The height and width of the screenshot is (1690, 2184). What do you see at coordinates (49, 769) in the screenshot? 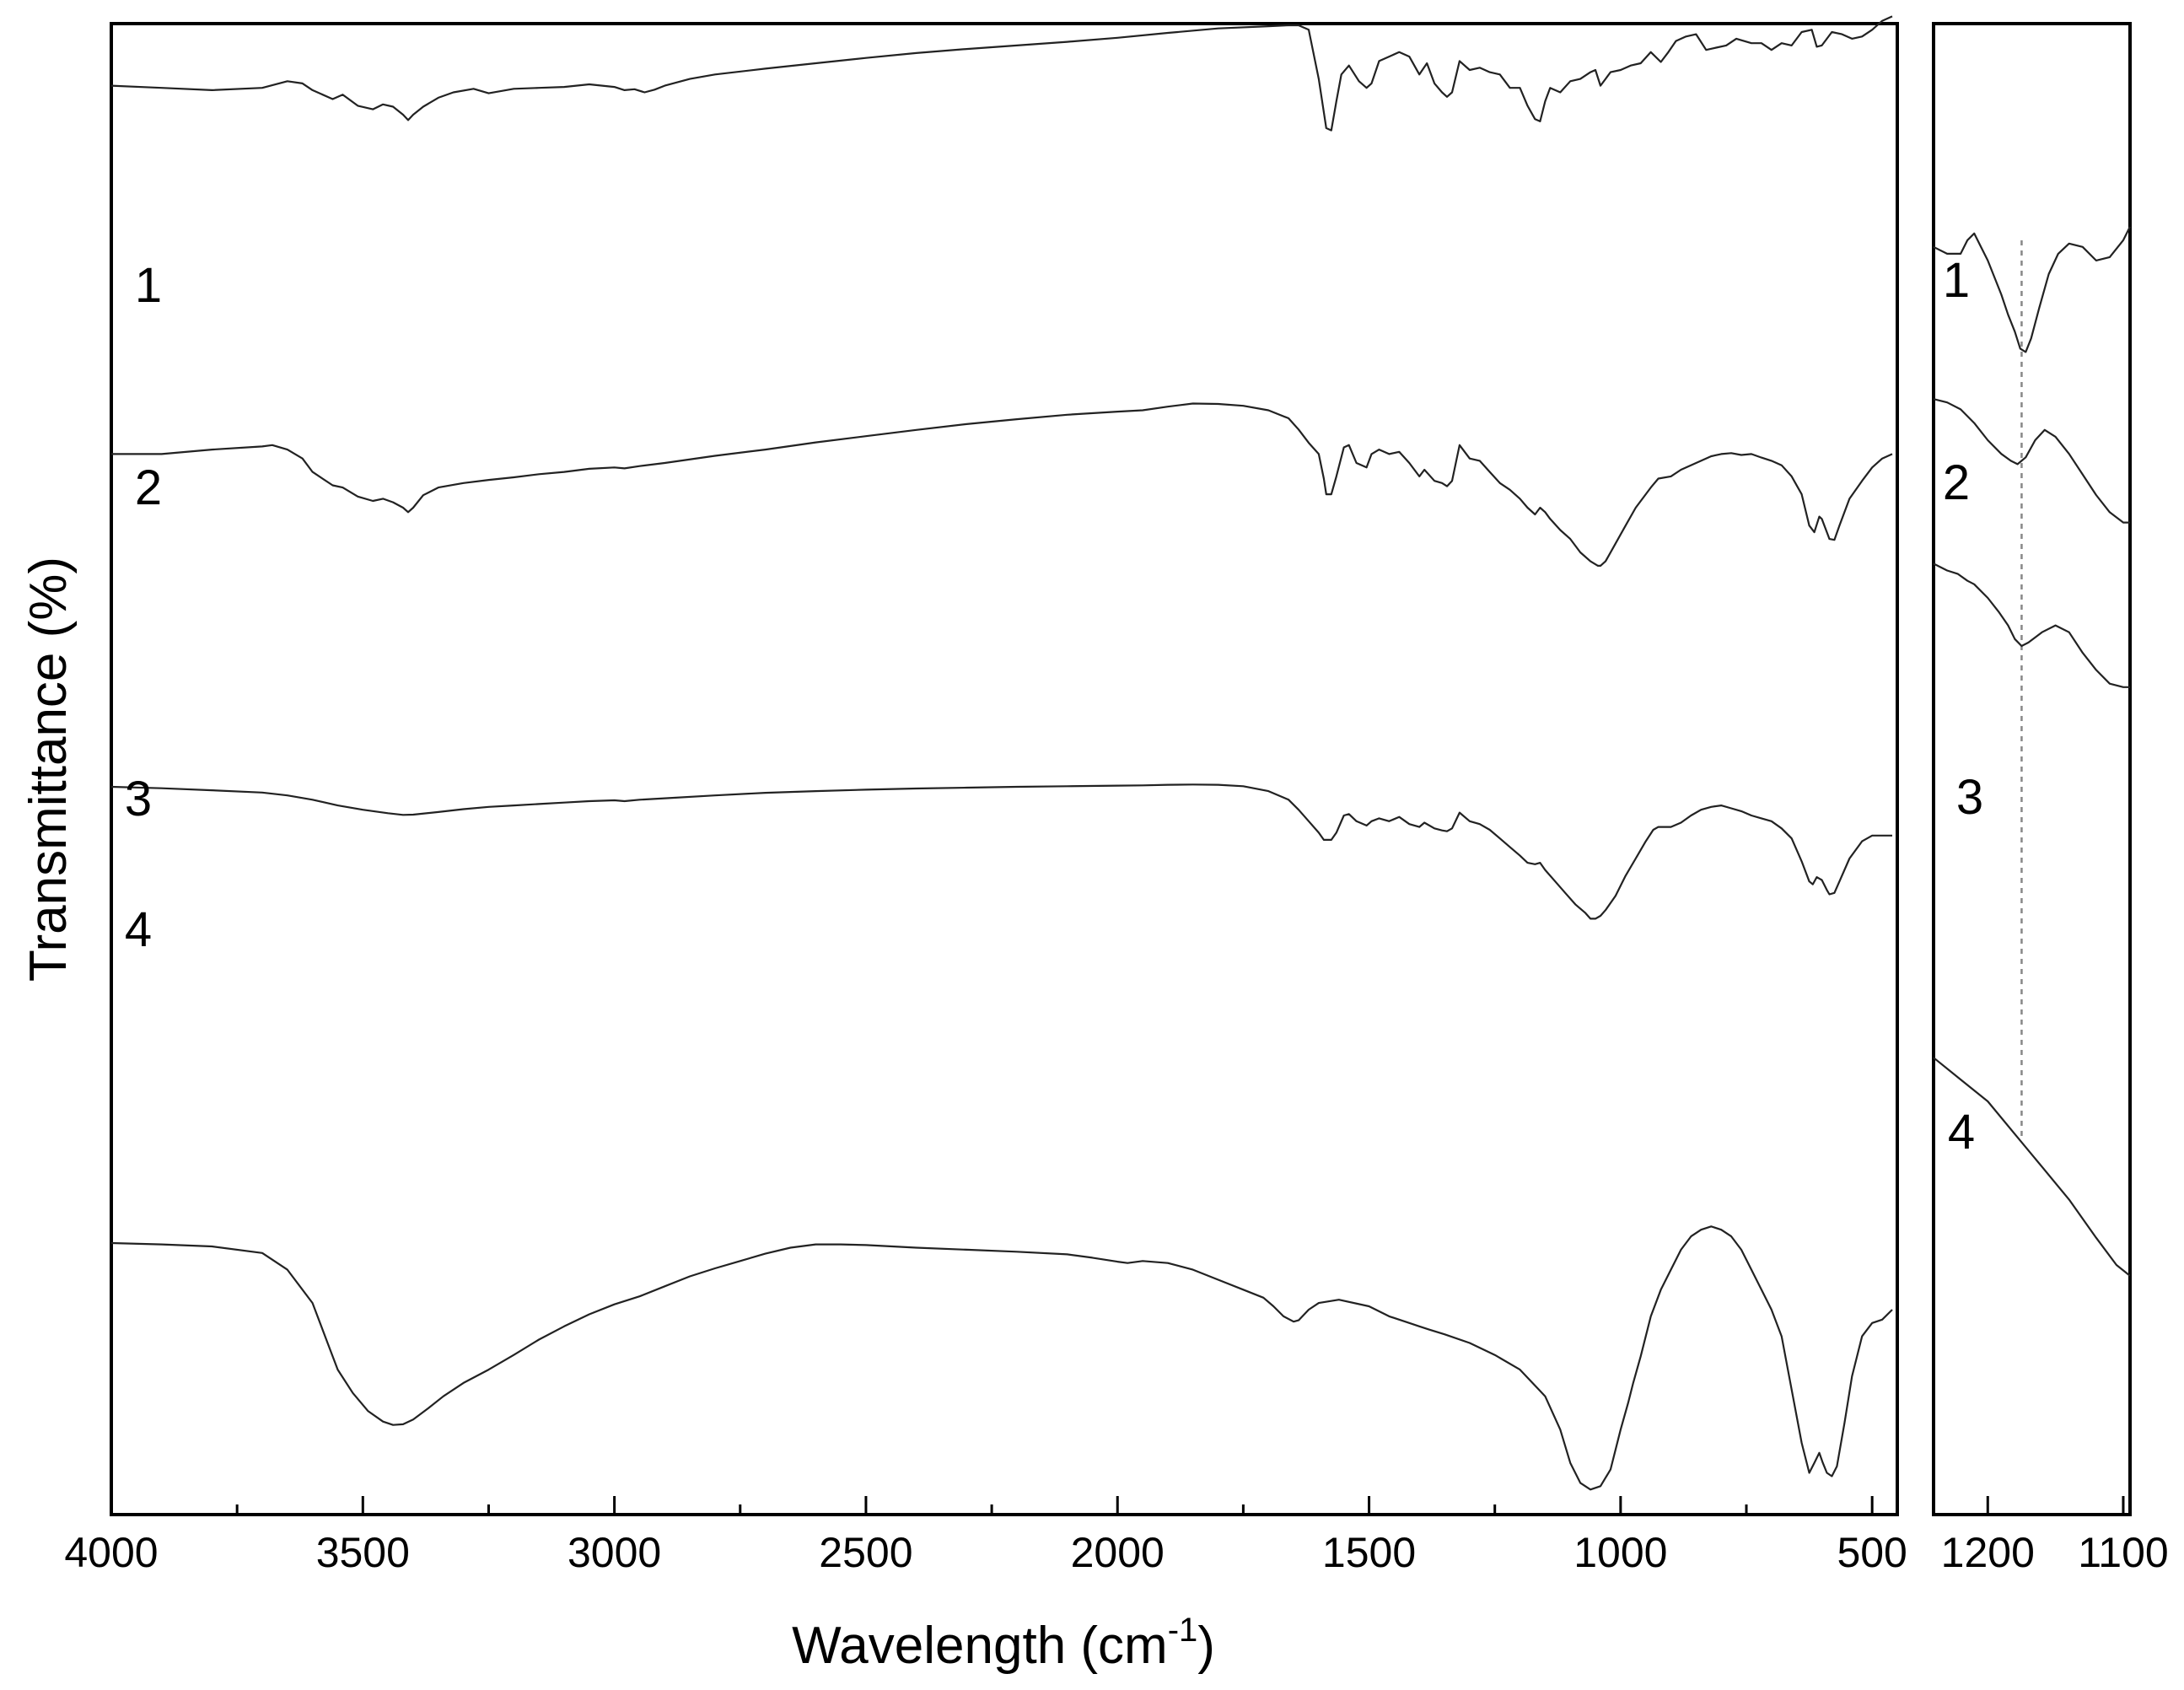
I see `y-axis-title: Transmittance (%)` at bounding box center [49, 769].